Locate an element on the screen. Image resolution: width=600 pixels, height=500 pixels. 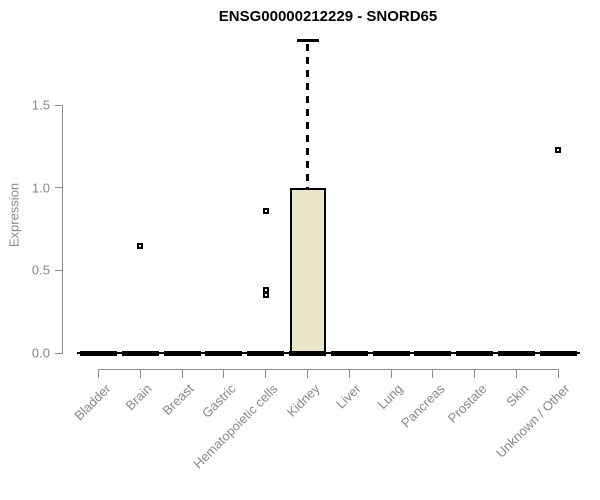
y-tick-label: 1.0 is located at coordinates (40, 188).